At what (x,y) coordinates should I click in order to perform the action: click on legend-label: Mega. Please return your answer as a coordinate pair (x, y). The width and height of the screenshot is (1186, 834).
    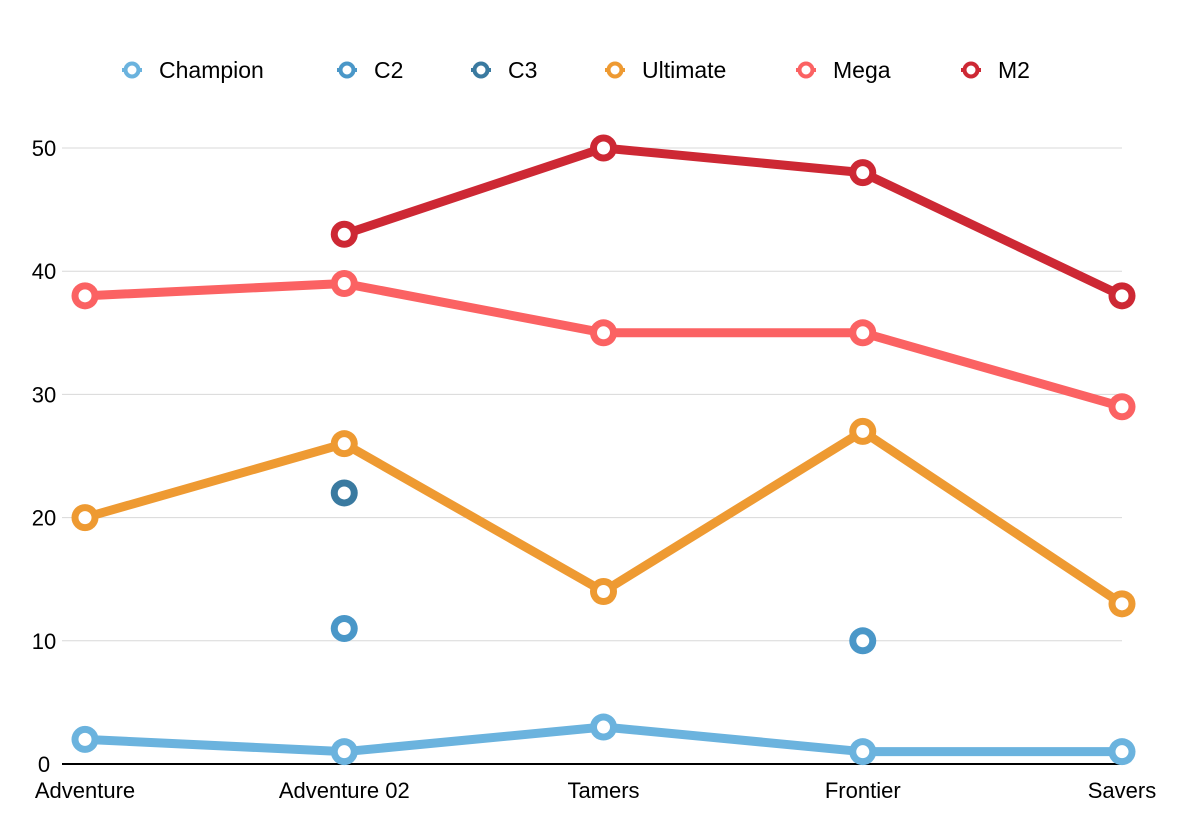
    Looking at the image, I should click on (862, 70).